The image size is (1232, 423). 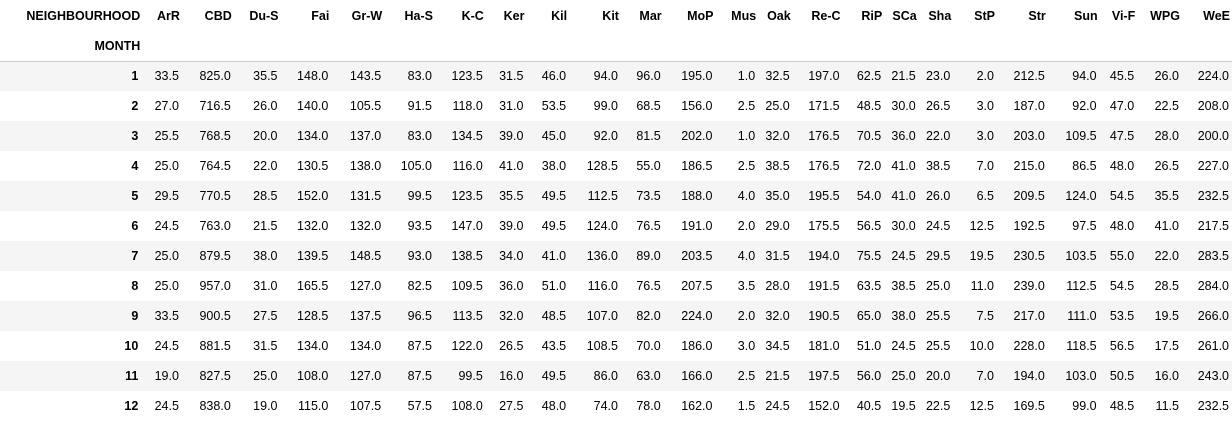 What do you see at coordinates (313, 376) in the screenshot?
I see `table-cell: 108.0` at bounding box center [313, 376].